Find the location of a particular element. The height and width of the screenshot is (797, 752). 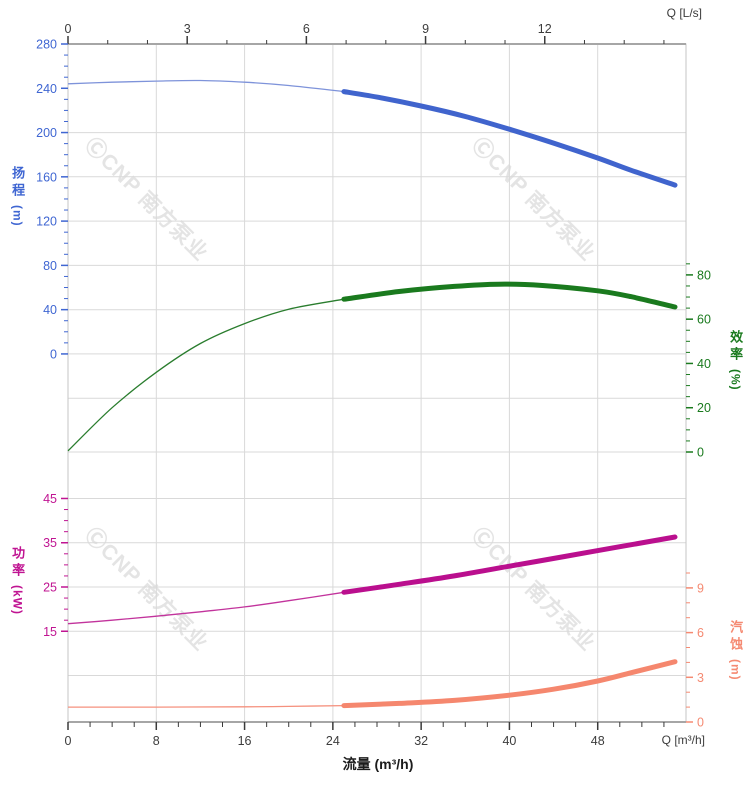

head-axis-unit: (m) is located at coordinates (17, 216).